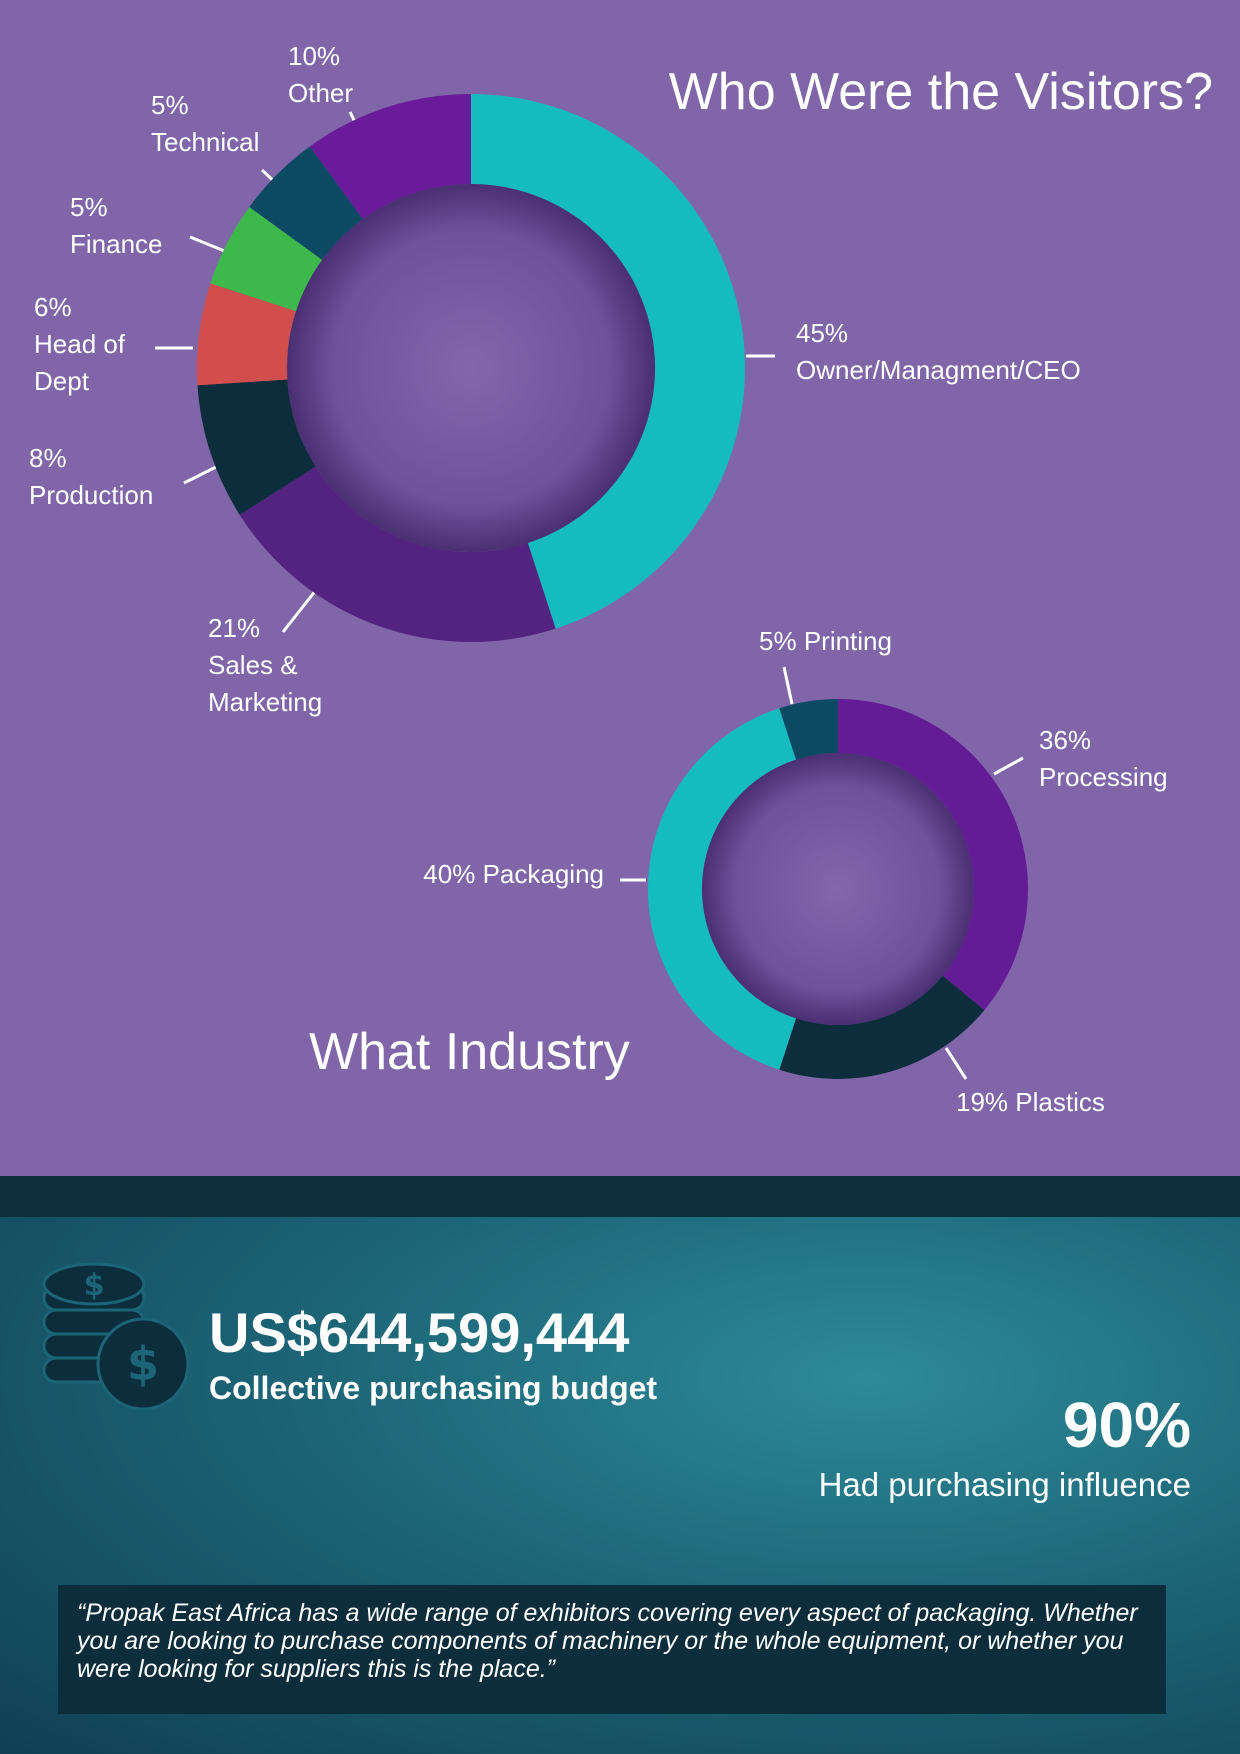 This screenshot has height=1754, width=1240. Describe the element at coordinates (469, 1052) in the screenshot. I see `chart-title: What Industry` at that location.